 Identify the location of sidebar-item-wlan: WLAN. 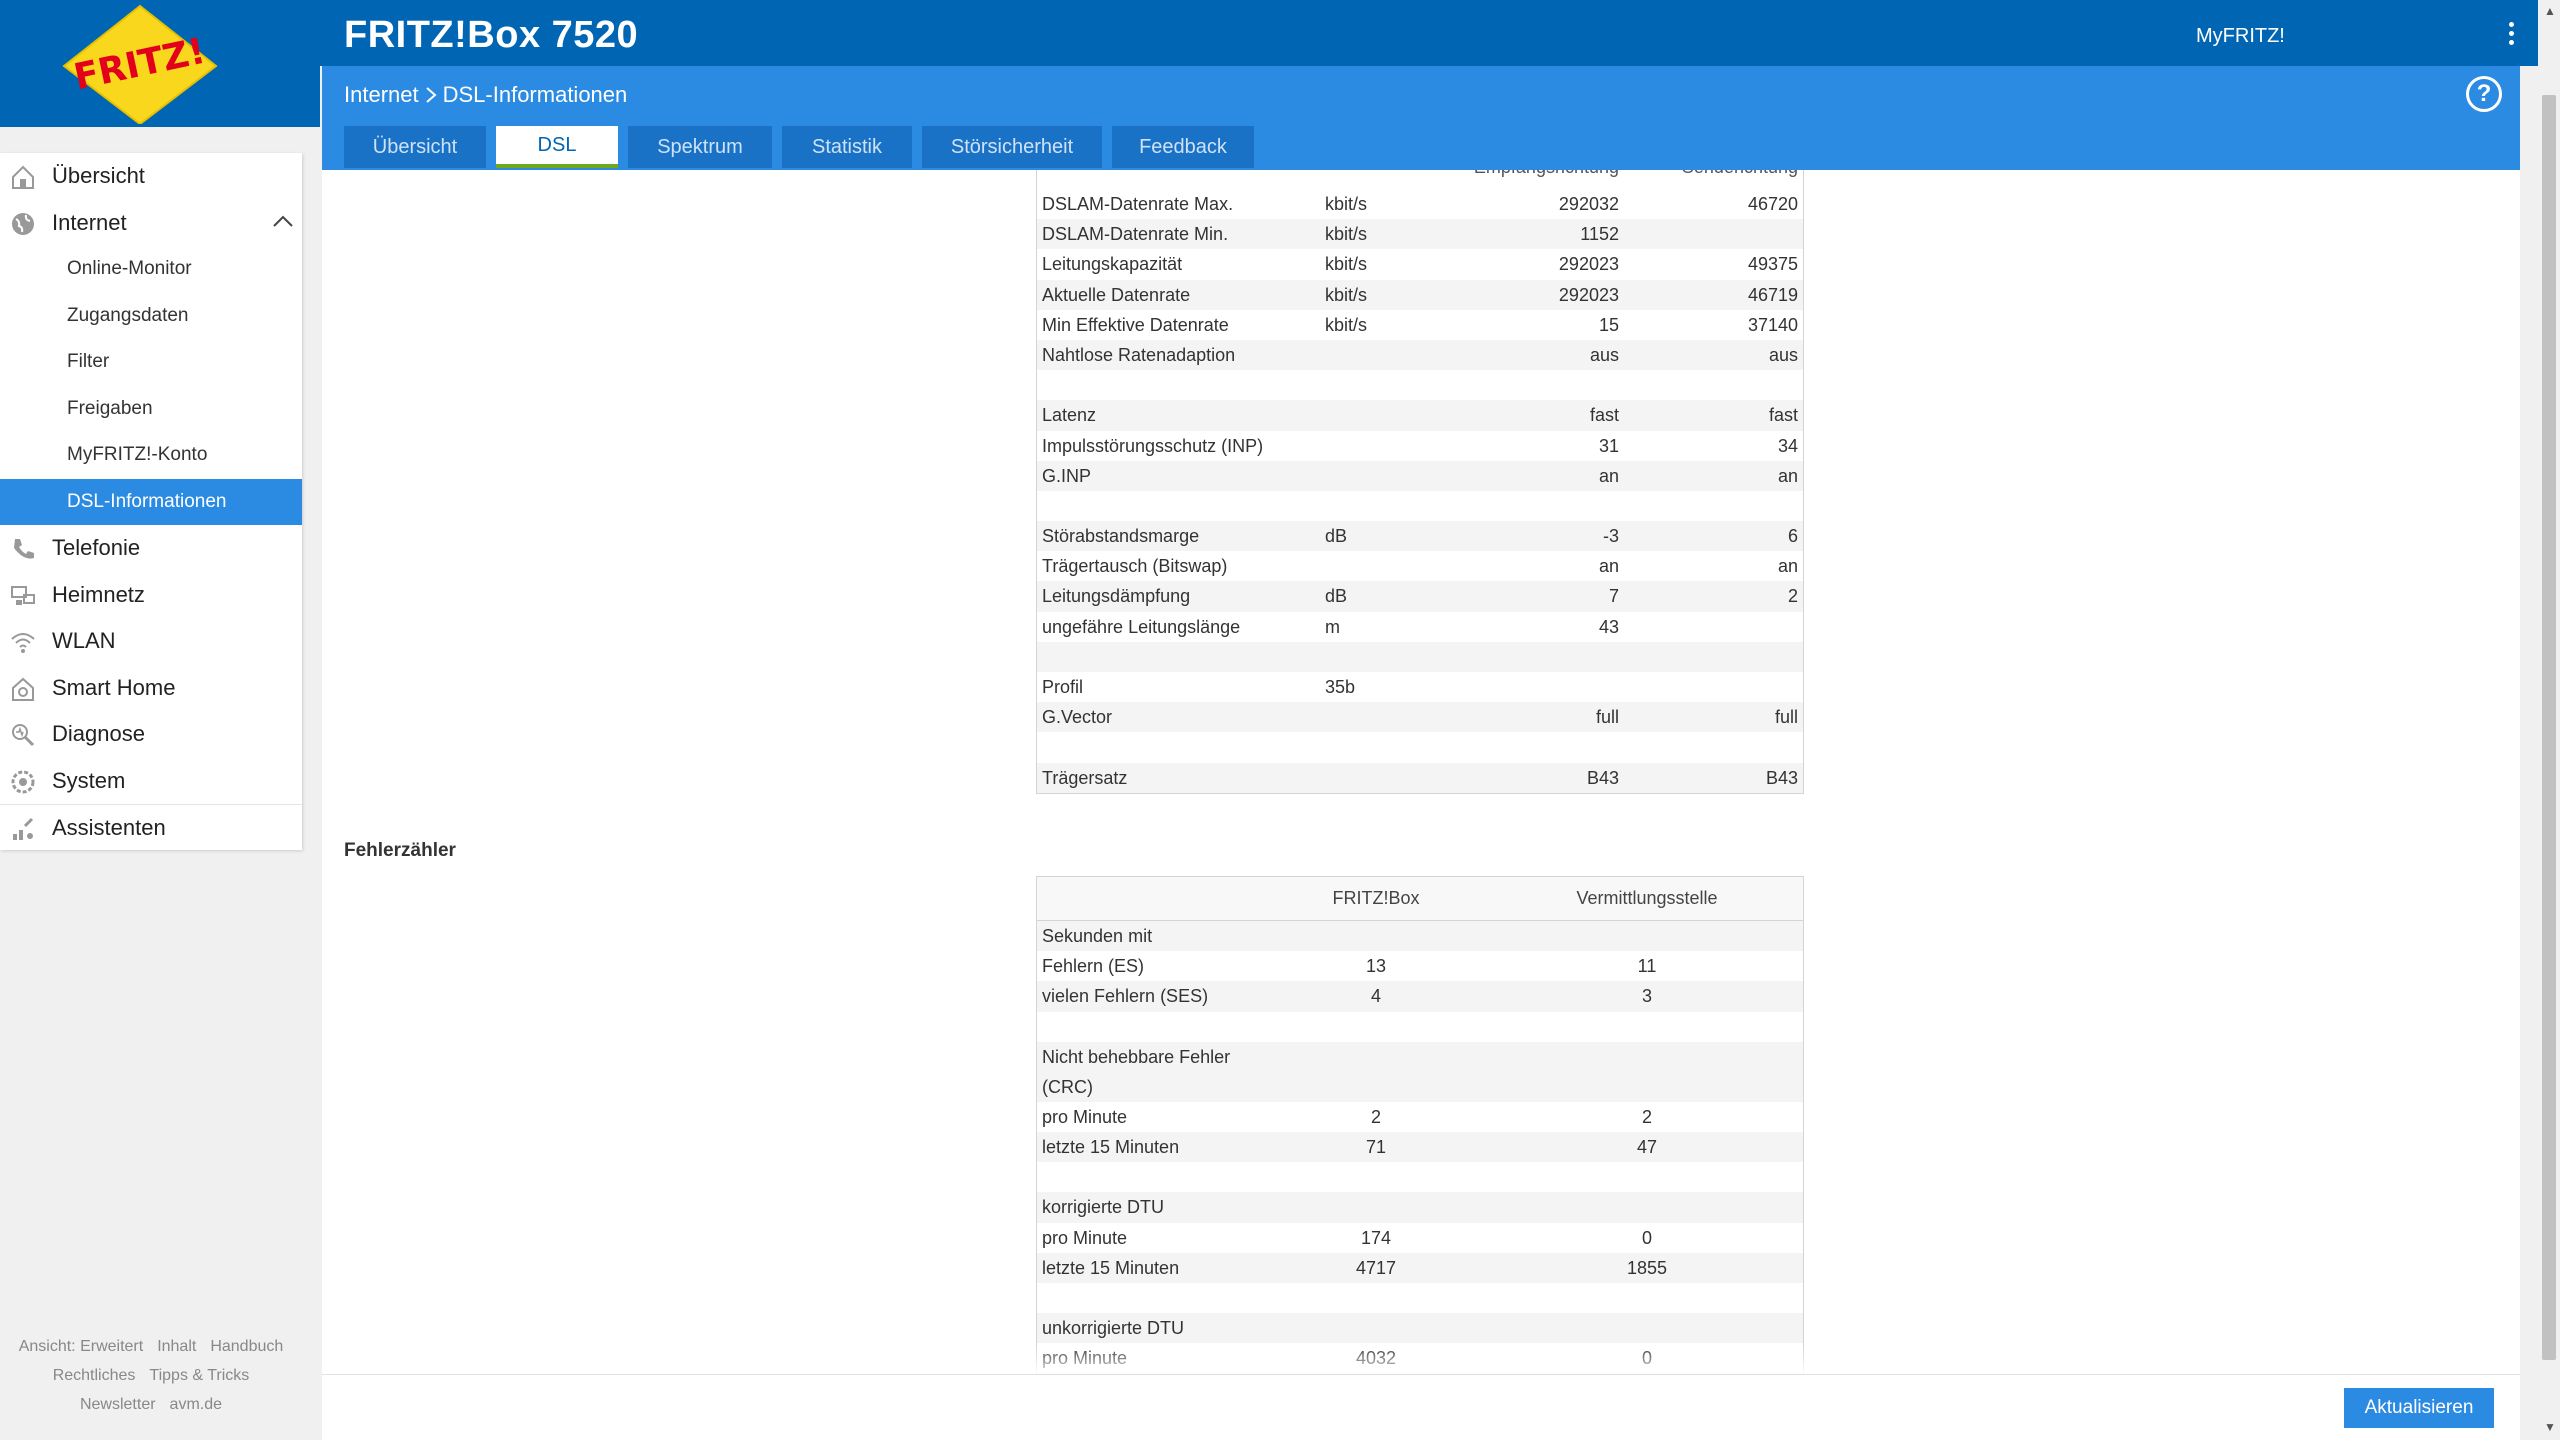
(151, 641).